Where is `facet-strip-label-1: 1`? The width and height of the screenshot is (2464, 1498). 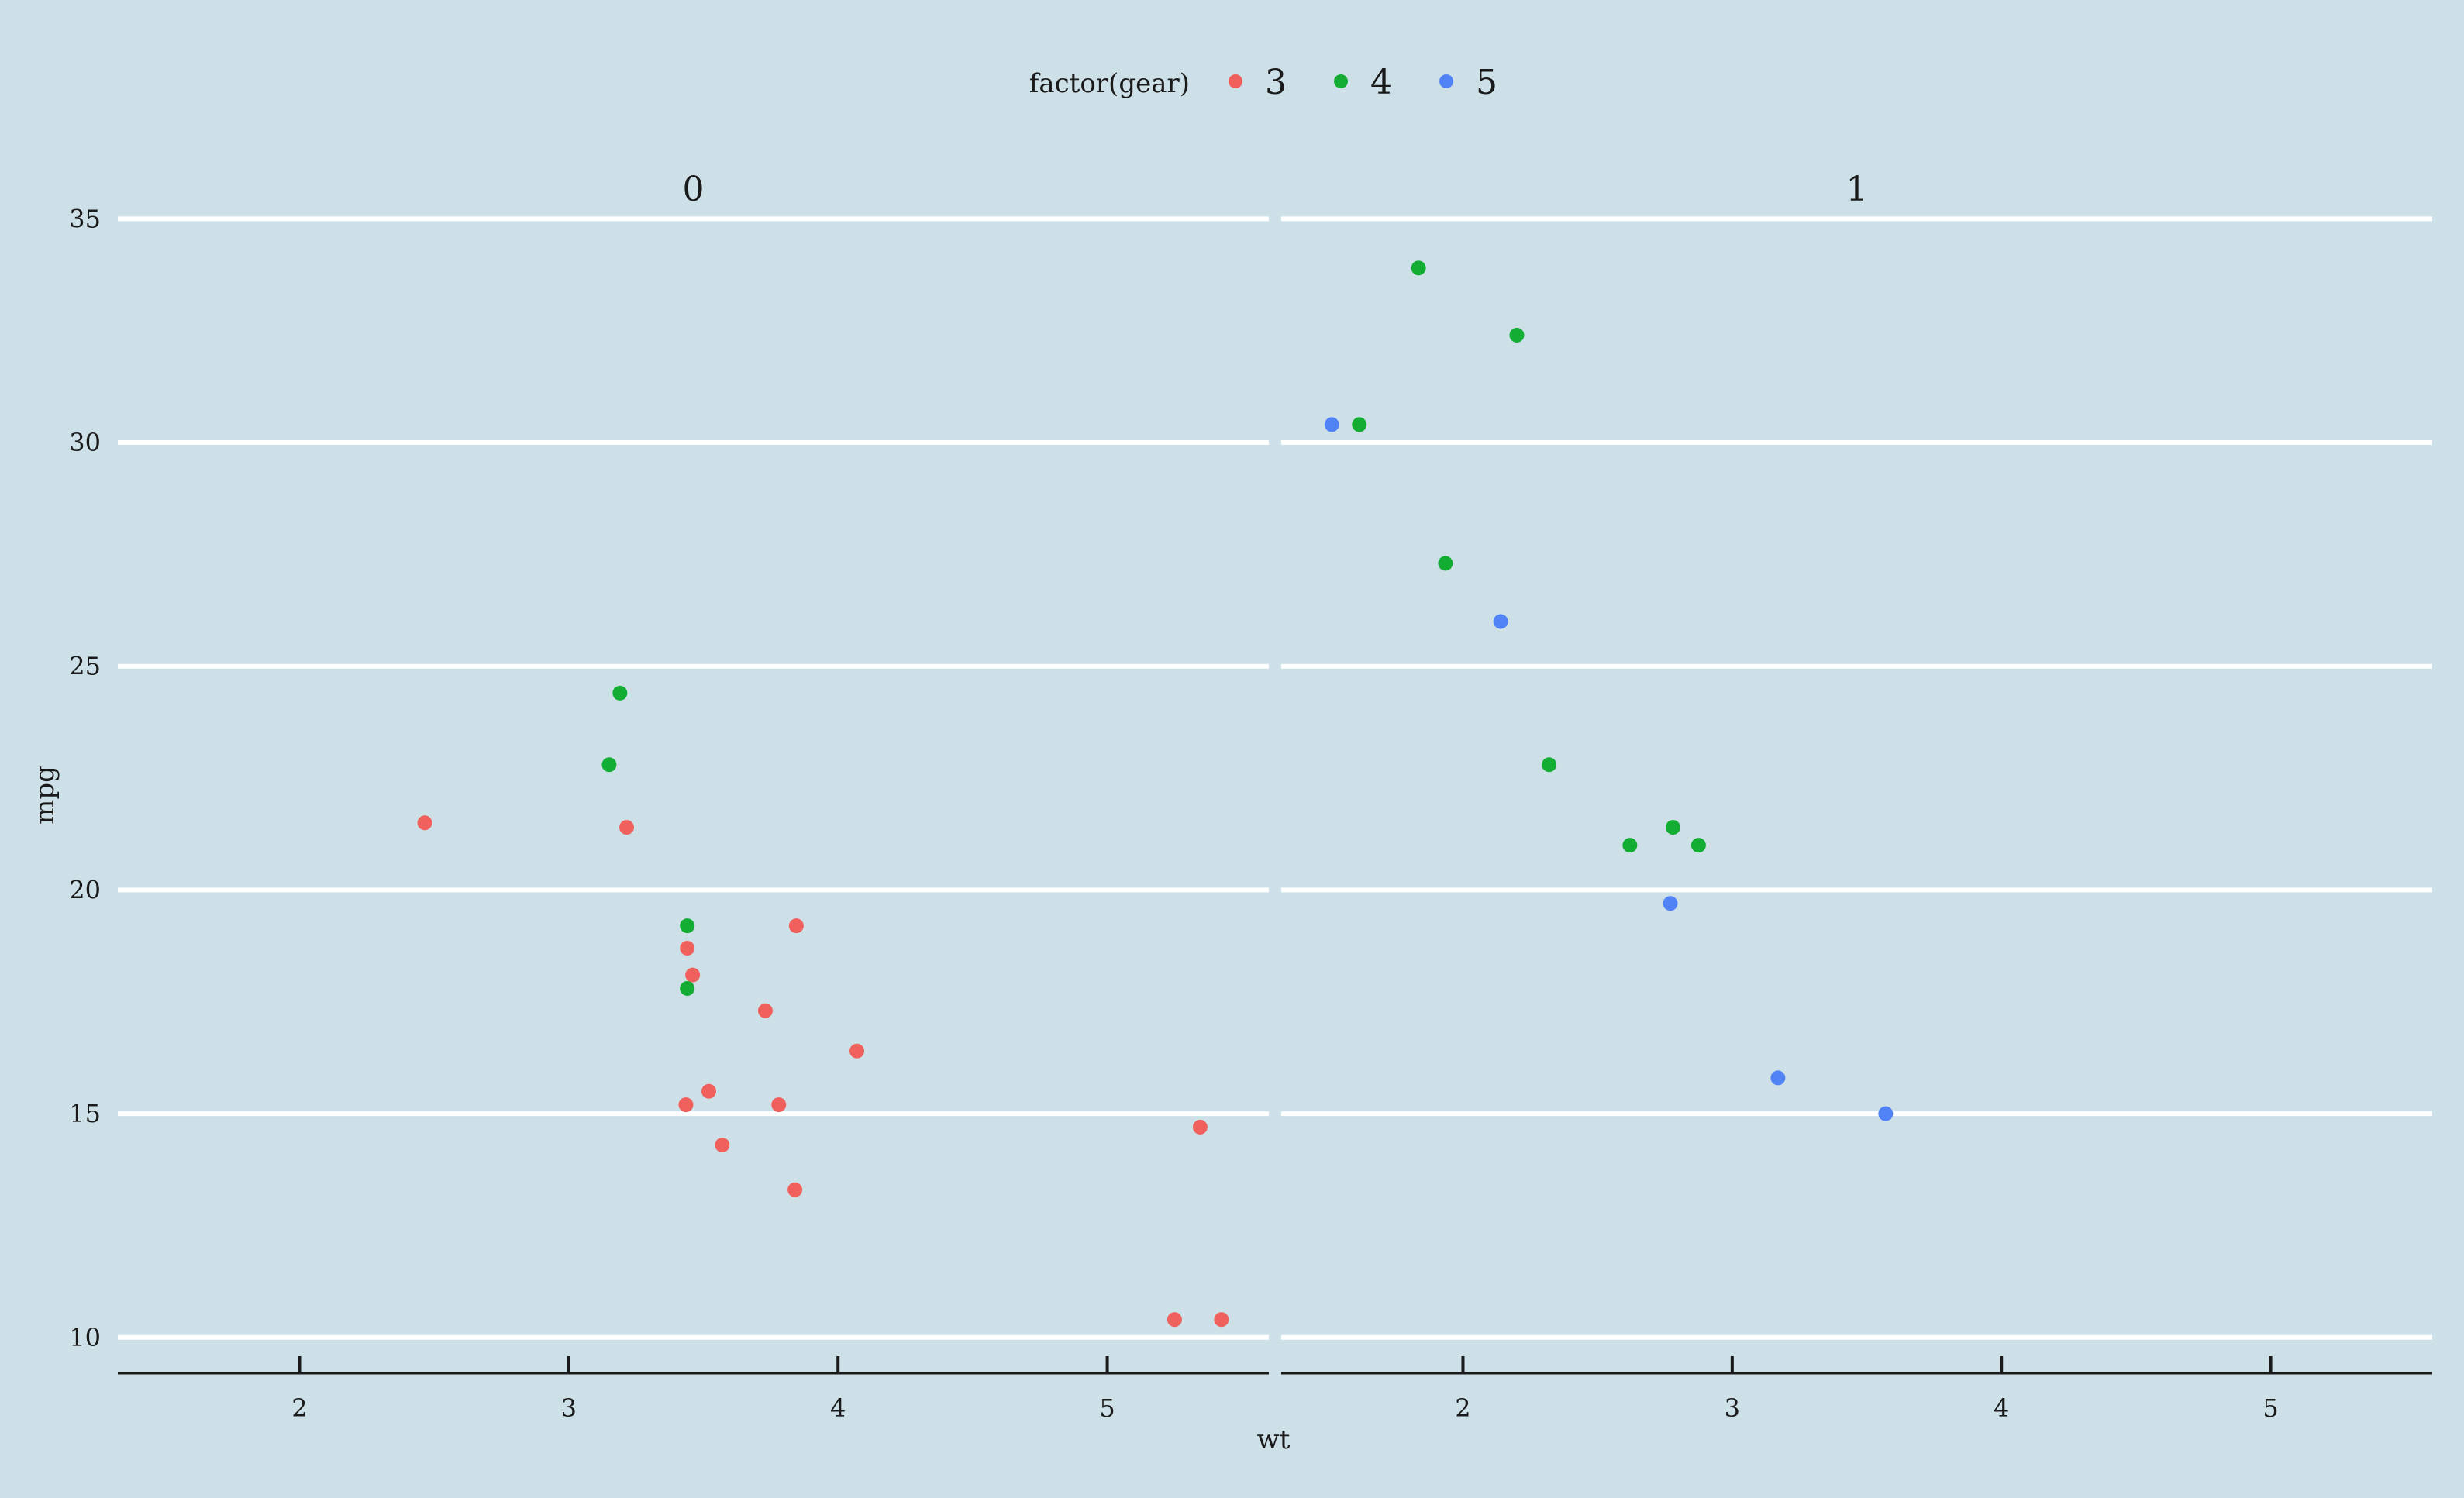 facet-strip-label-1: 1 is located at coordinates (1857, 189).